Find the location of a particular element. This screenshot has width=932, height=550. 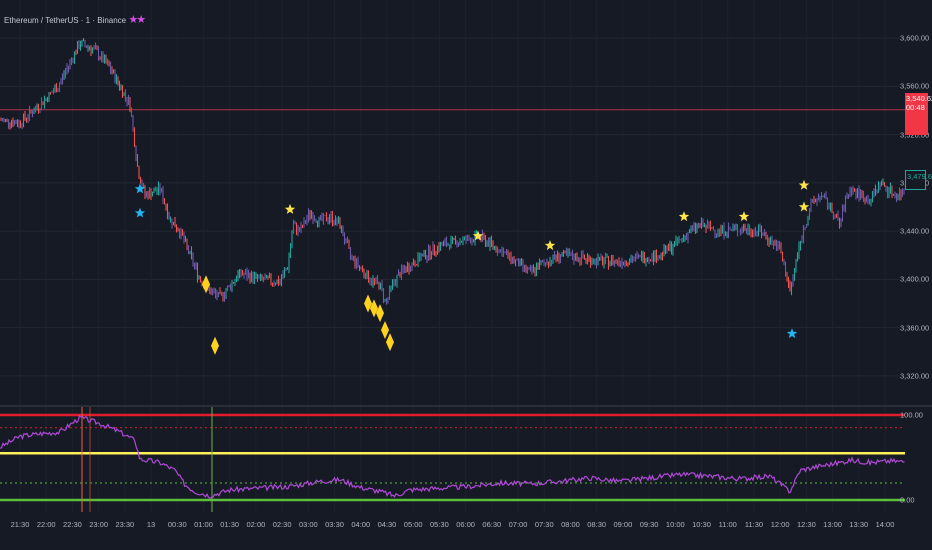

indicator-badge-icon: ★★ is located at coordinates (137, 20).